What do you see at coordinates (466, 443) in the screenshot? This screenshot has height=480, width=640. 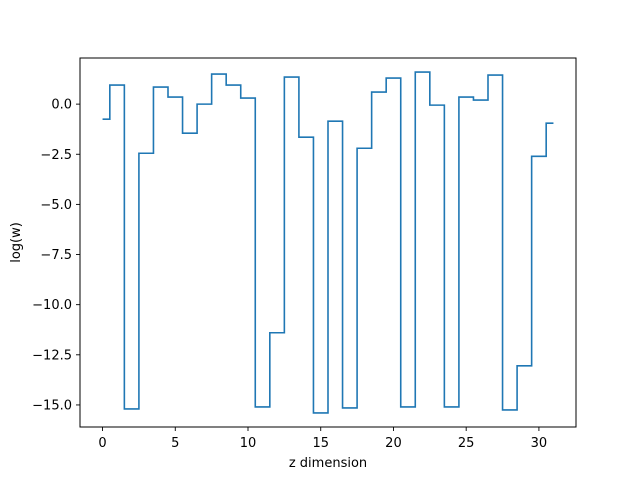 I see `x-tick-label: 25` at bounding box center [466, 443].